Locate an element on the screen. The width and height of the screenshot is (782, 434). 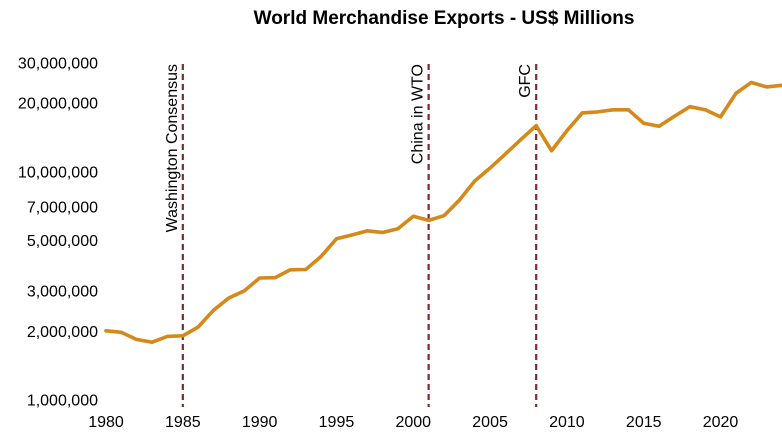
chart-title: World Merchandise Exports - US$ Millions is located at coordinates (444, 18).